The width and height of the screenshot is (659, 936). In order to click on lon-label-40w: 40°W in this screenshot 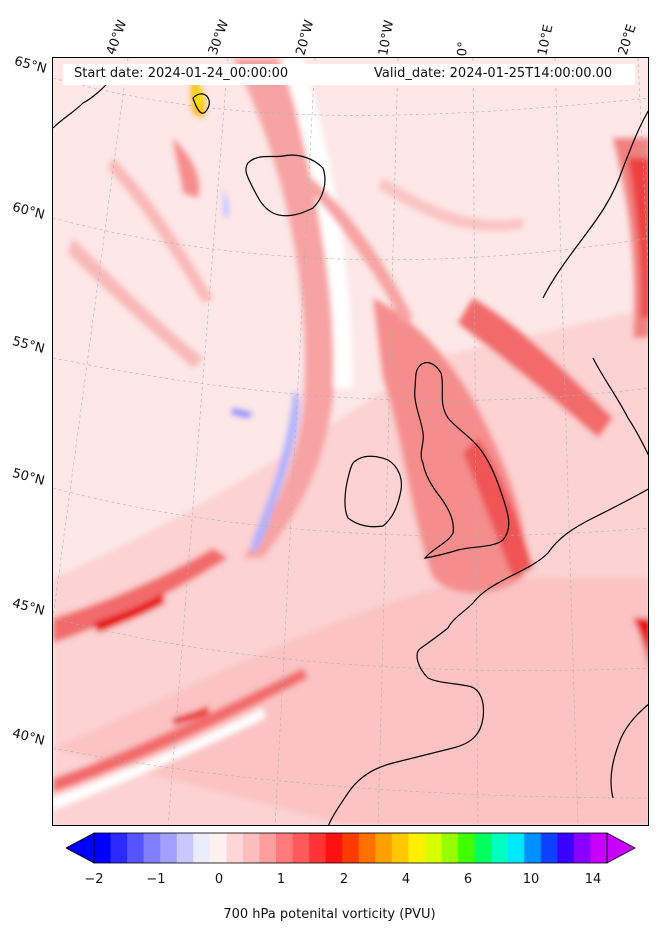, I will do `click(117, 37)`.